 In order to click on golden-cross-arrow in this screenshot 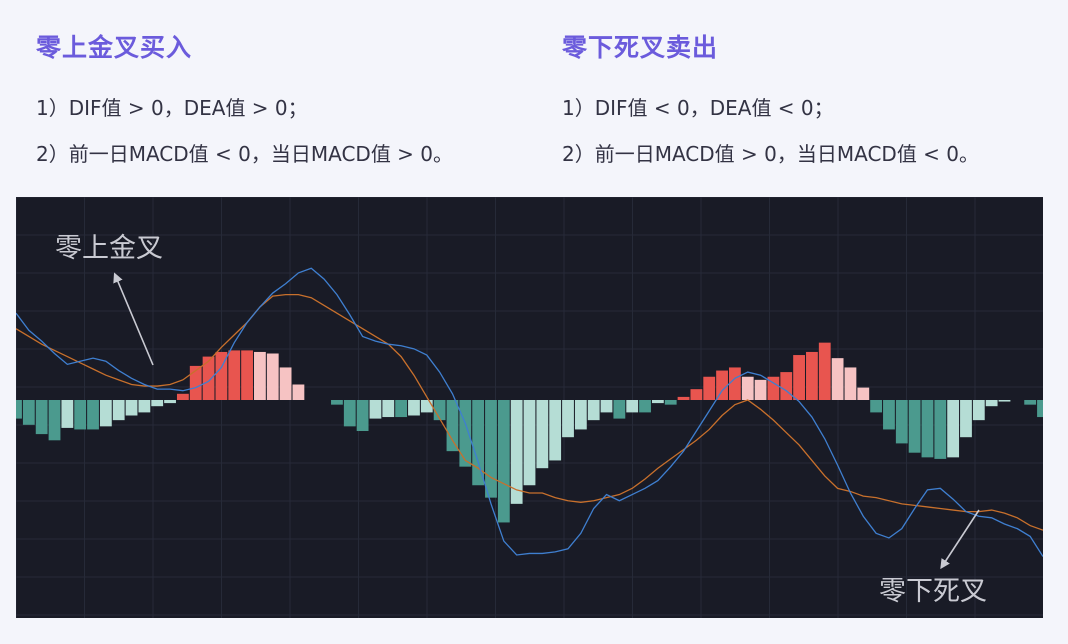, I will do `click(133, 319)`.